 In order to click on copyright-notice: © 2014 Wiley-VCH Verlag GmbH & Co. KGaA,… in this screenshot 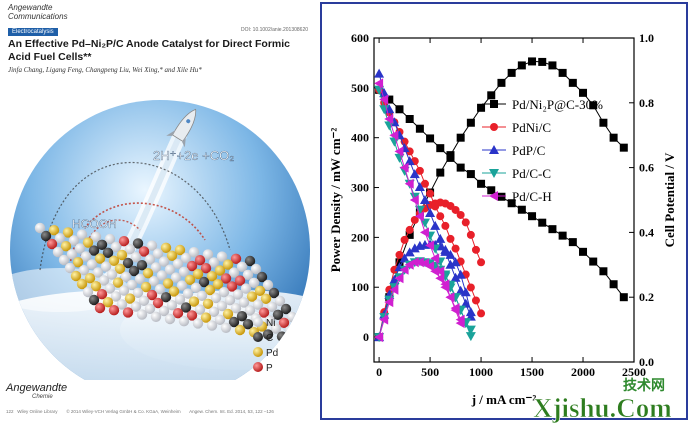, I will do `click(123, 411)`.